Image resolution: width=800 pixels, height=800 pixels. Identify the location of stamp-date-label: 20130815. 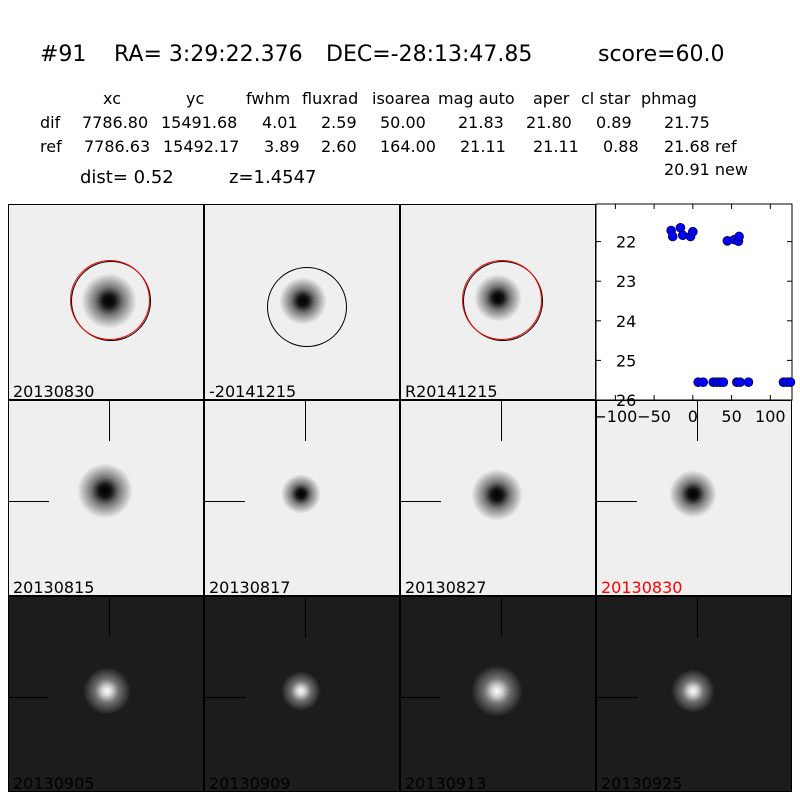
(54, 587).